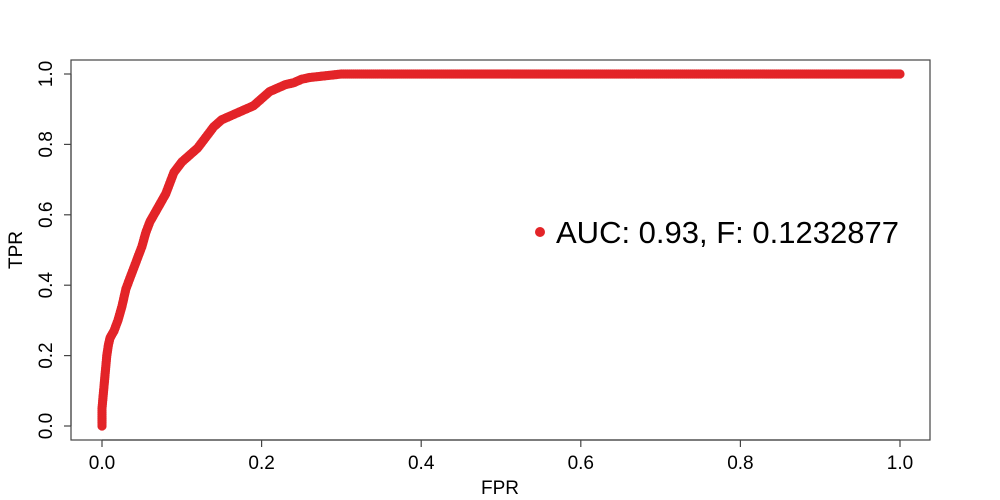 This screenshot has width=1000, height=500. Describe the element at coordinates (16, 250) in the screenshot. I see `y-axis-label: TPR` at that location.